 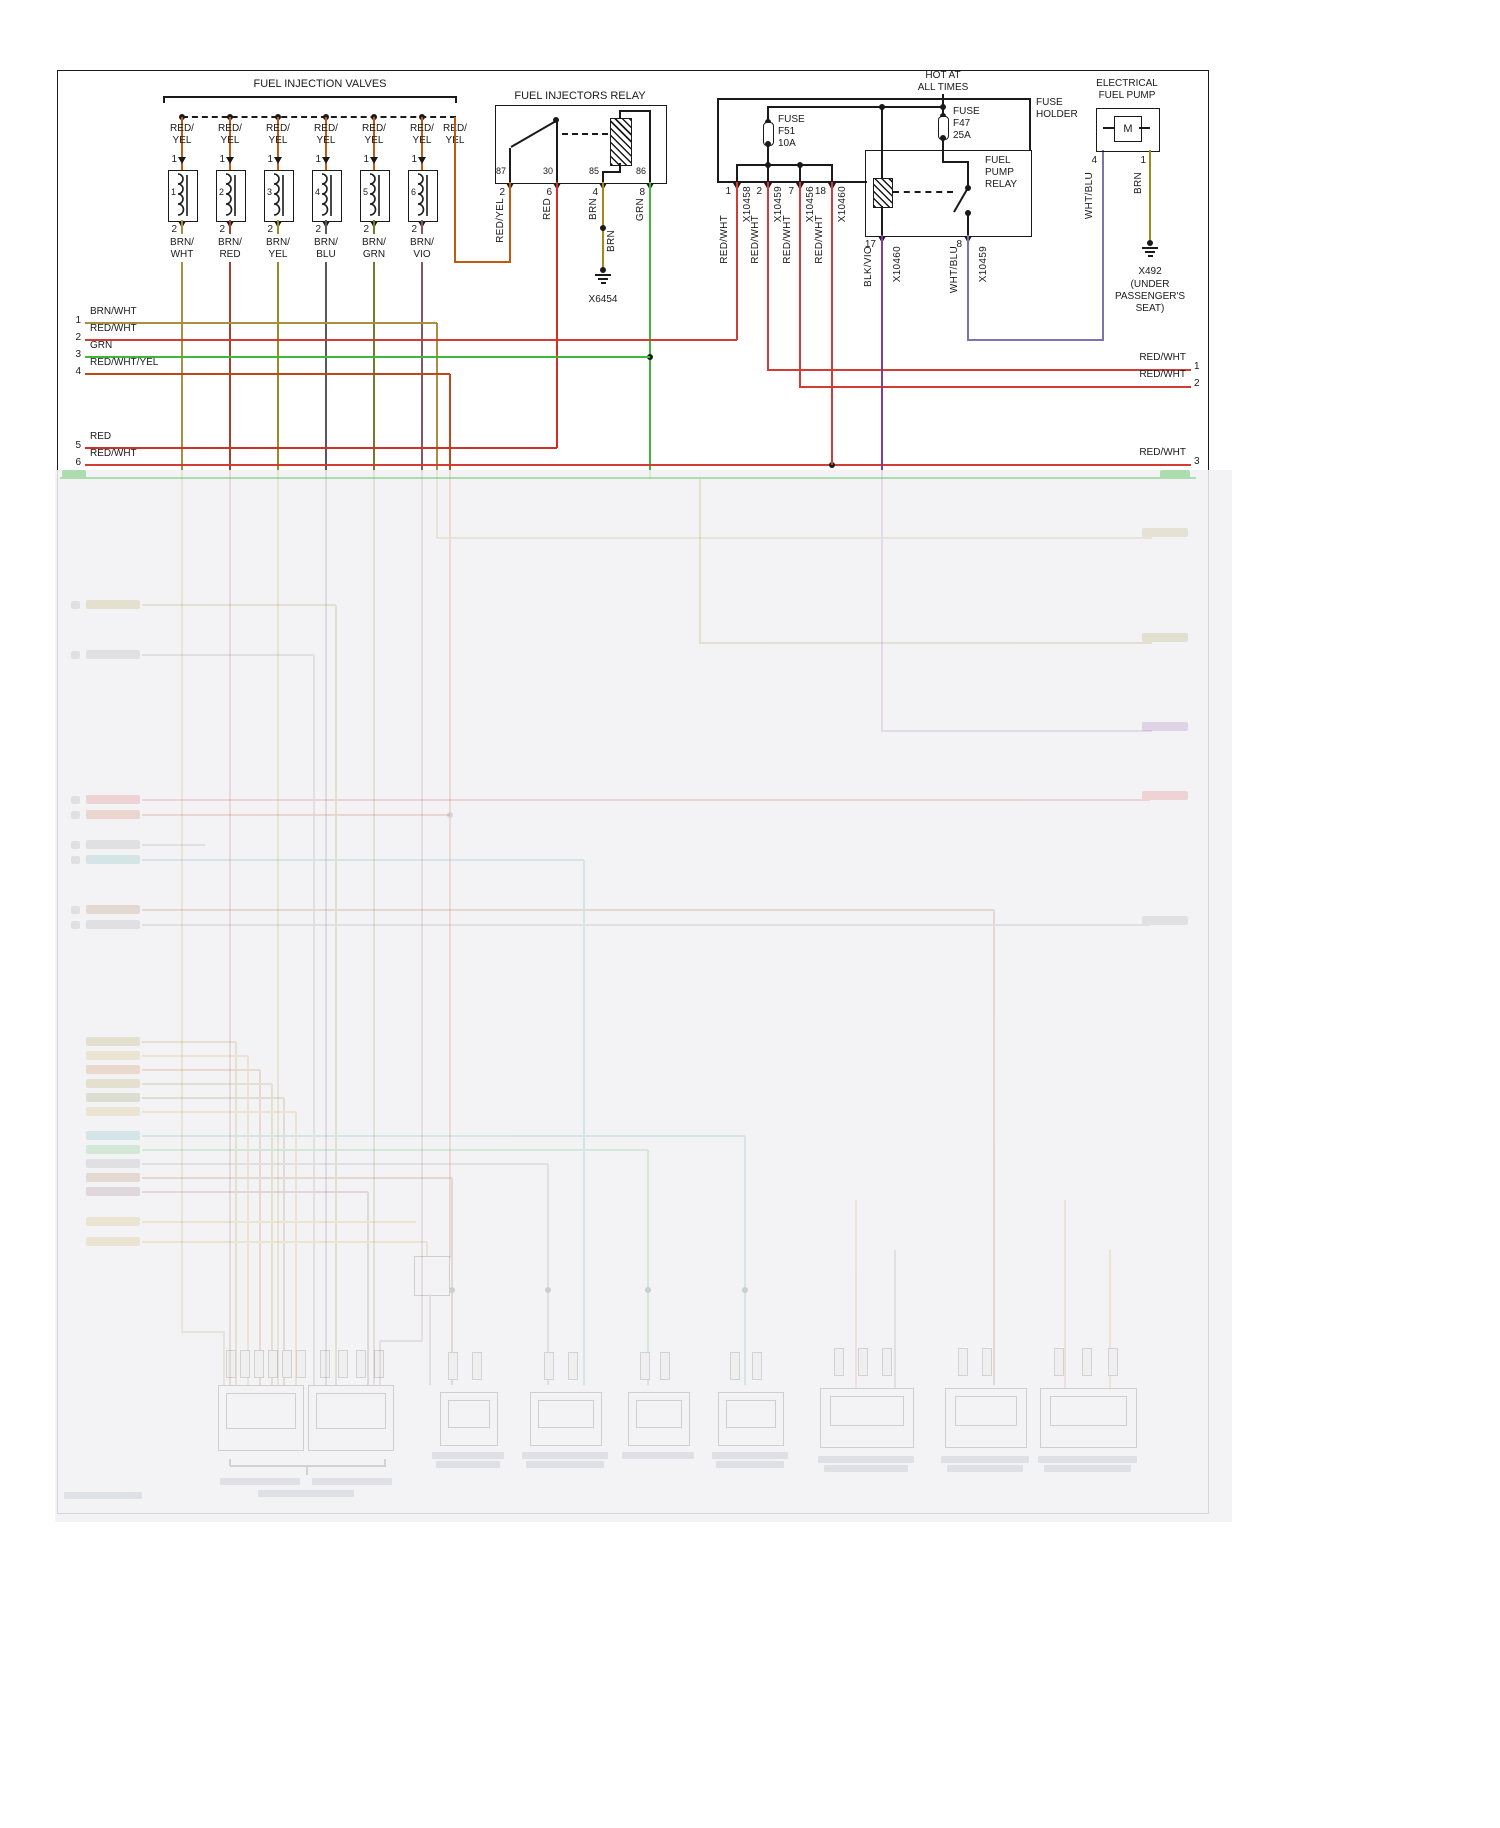 I want to click on row-number: 3, so click(x=78, y=354).